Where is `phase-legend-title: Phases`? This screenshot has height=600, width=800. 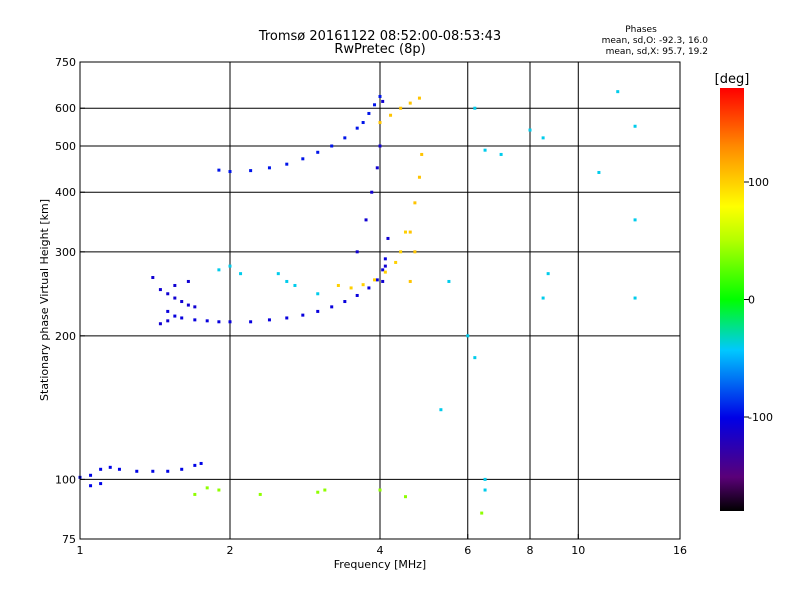 phase-legend-title: Phases is located at coordinates (641, 30).